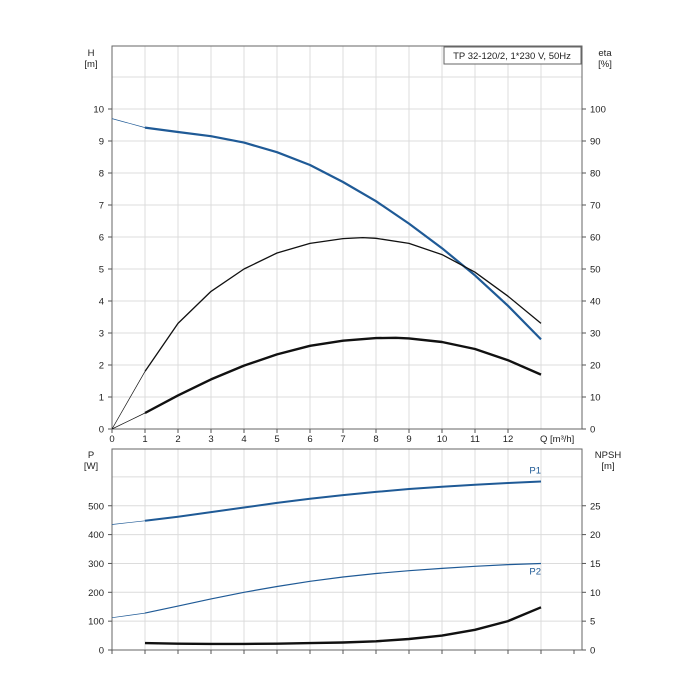  What do you see at coordinates (608, 455) in the screenshot?
I see `npsh-axis-label: NPSH` at bounding box center [608, 455].